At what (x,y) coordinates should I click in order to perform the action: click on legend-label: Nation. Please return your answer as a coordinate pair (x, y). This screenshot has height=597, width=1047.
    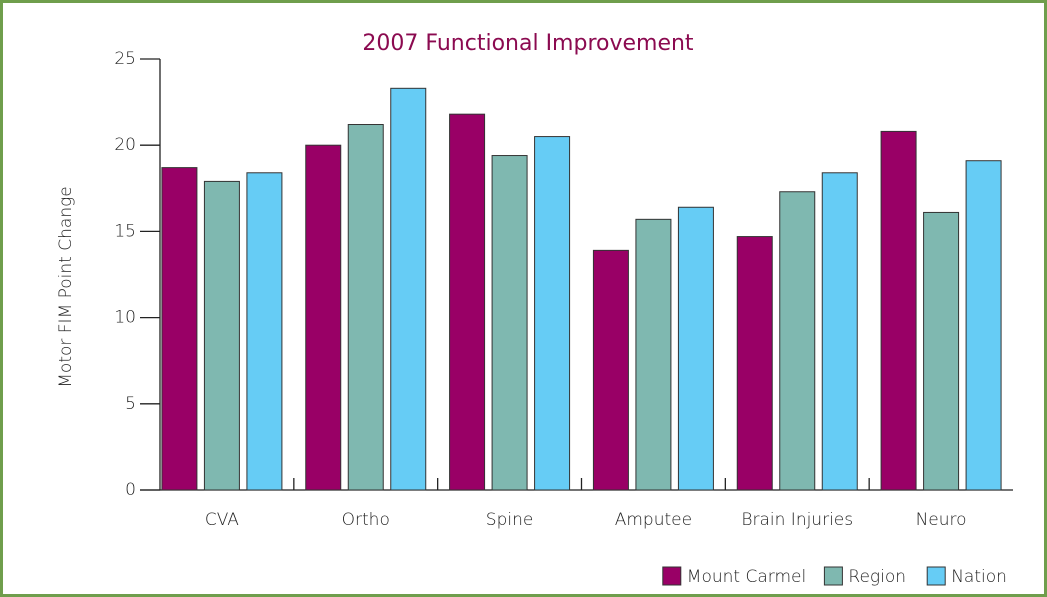
    Looking at the image, I should click on (979, 577).